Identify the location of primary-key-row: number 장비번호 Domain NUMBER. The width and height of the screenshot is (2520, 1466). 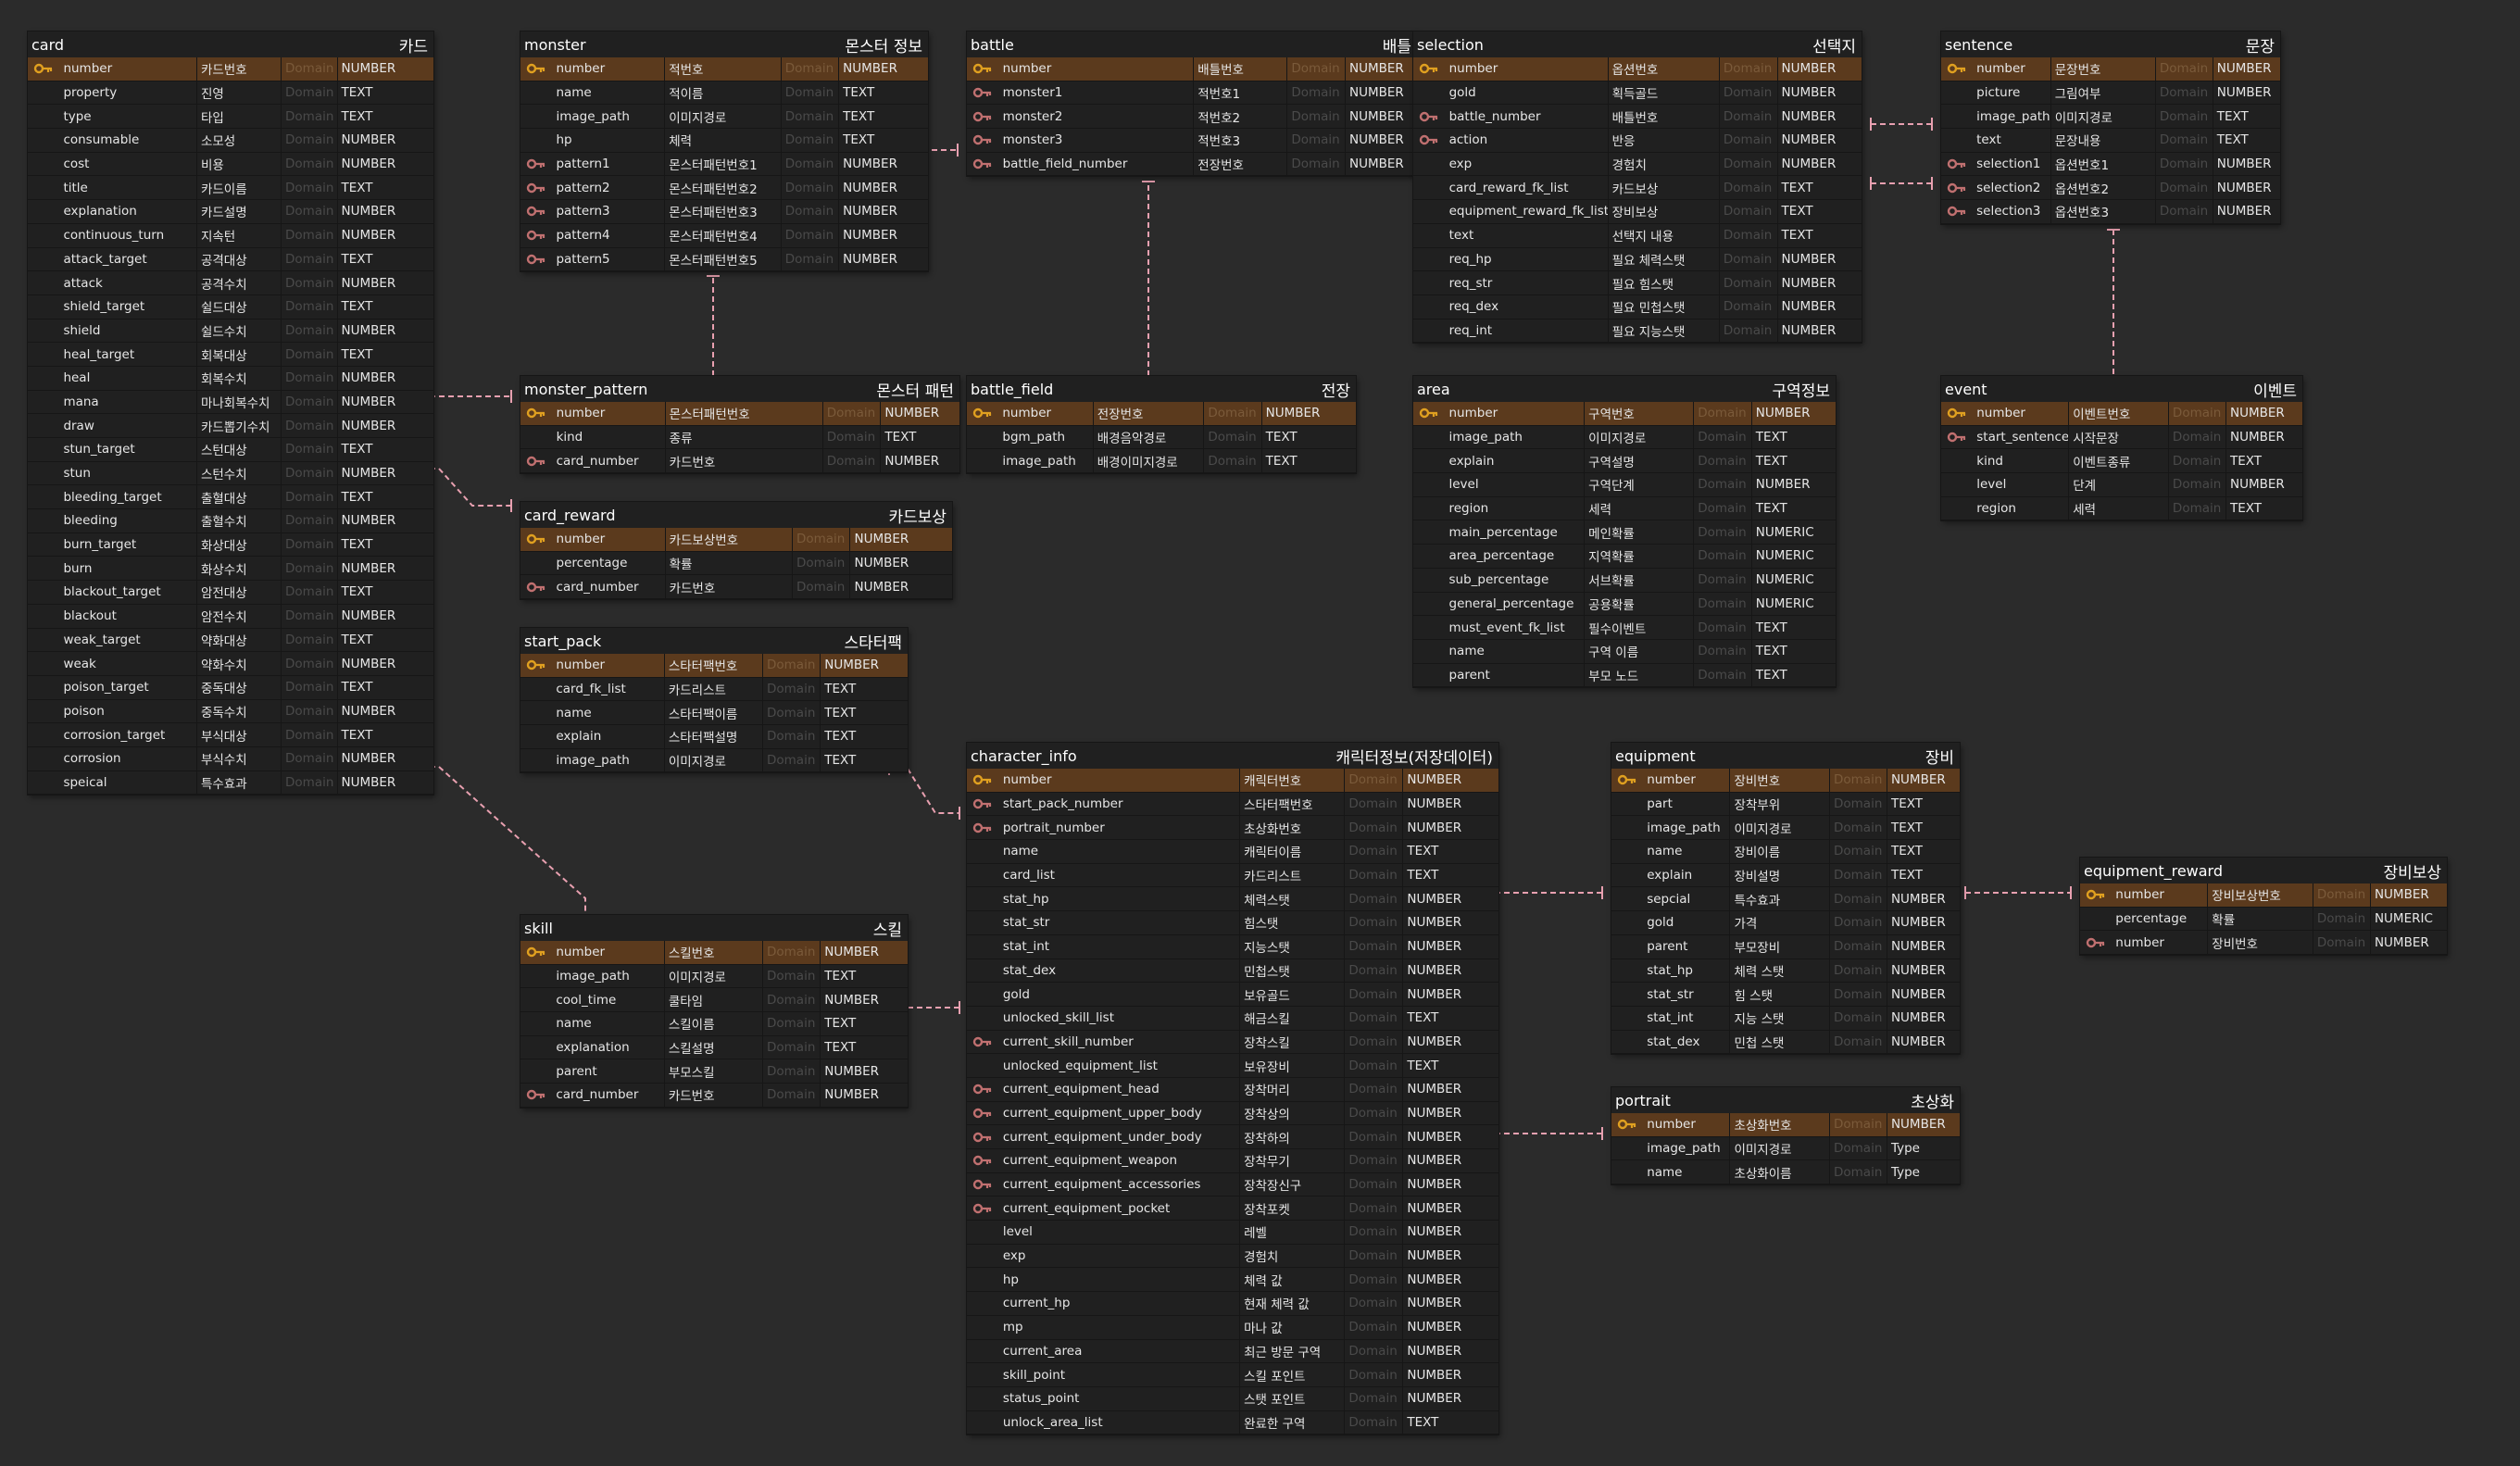
(1785, 781).